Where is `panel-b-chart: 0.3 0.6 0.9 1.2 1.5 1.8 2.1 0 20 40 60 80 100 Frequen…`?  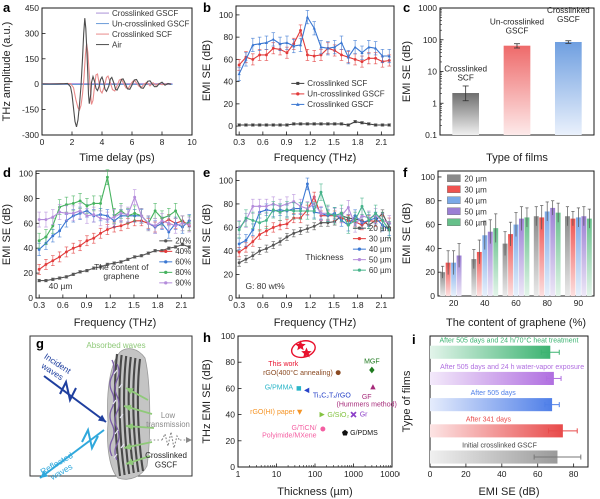
panel-b-chart: 0.3 0.6 0.9 1.2 1.5 1.8 2.1 0 20 40 60 80 100 Frequen… is located at coordinates (298, 84).